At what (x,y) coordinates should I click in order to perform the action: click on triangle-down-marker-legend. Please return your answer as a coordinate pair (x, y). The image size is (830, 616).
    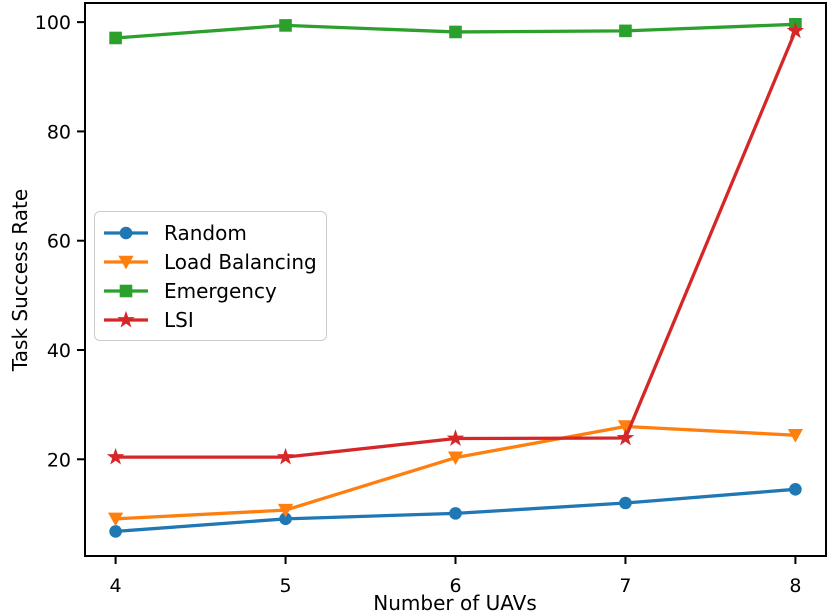
    Looking at the image, I should click on (126, 262).